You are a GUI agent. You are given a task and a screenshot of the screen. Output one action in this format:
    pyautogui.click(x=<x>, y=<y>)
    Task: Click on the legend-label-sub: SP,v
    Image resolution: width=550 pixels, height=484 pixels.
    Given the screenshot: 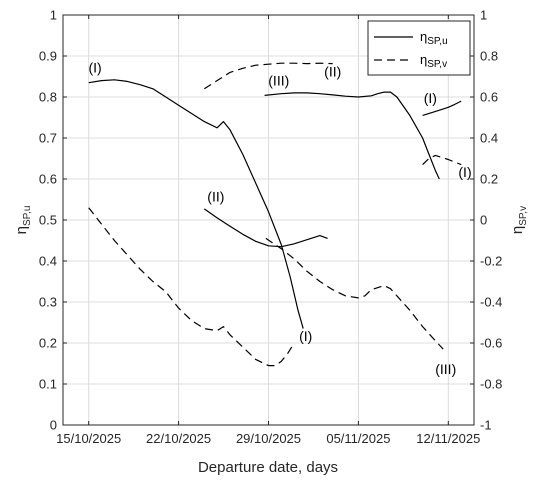 What is the action you would take?
    pyautogui.click(x=437, y=64)
    